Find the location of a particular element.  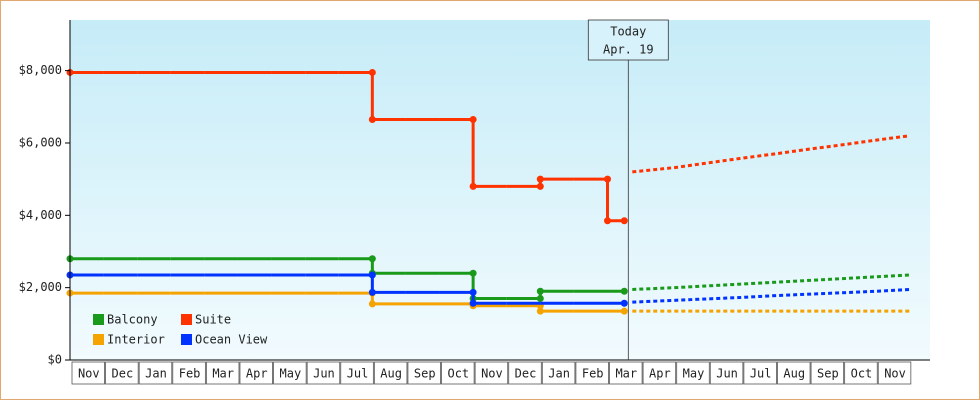

today-label: Apr. 19 is located at coordinates (628, 50).